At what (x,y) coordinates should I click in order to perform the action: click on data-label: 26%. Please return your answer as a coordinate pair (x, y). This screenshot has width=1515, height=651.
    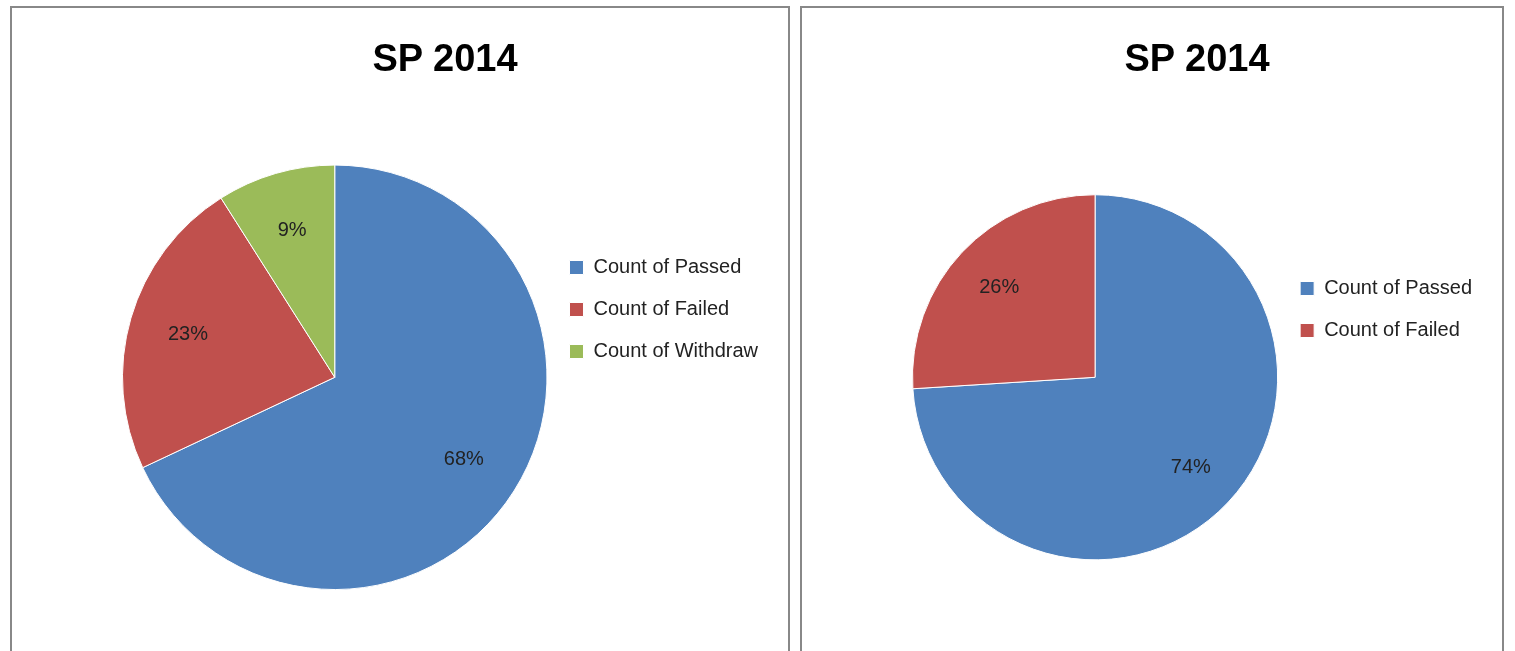
    Looking at the image, I should click on (999, 285).